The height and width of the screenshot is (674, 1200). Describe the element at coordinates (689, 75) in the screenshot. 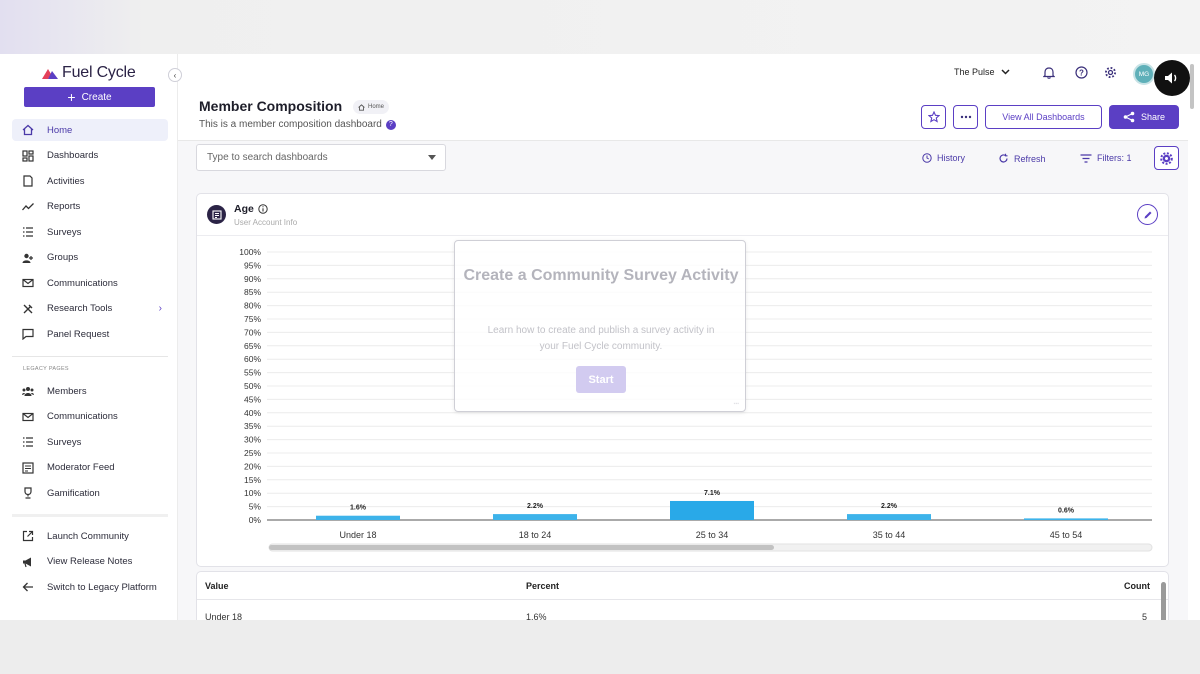

I see `top-header: The Pulse ? MG` at that location.